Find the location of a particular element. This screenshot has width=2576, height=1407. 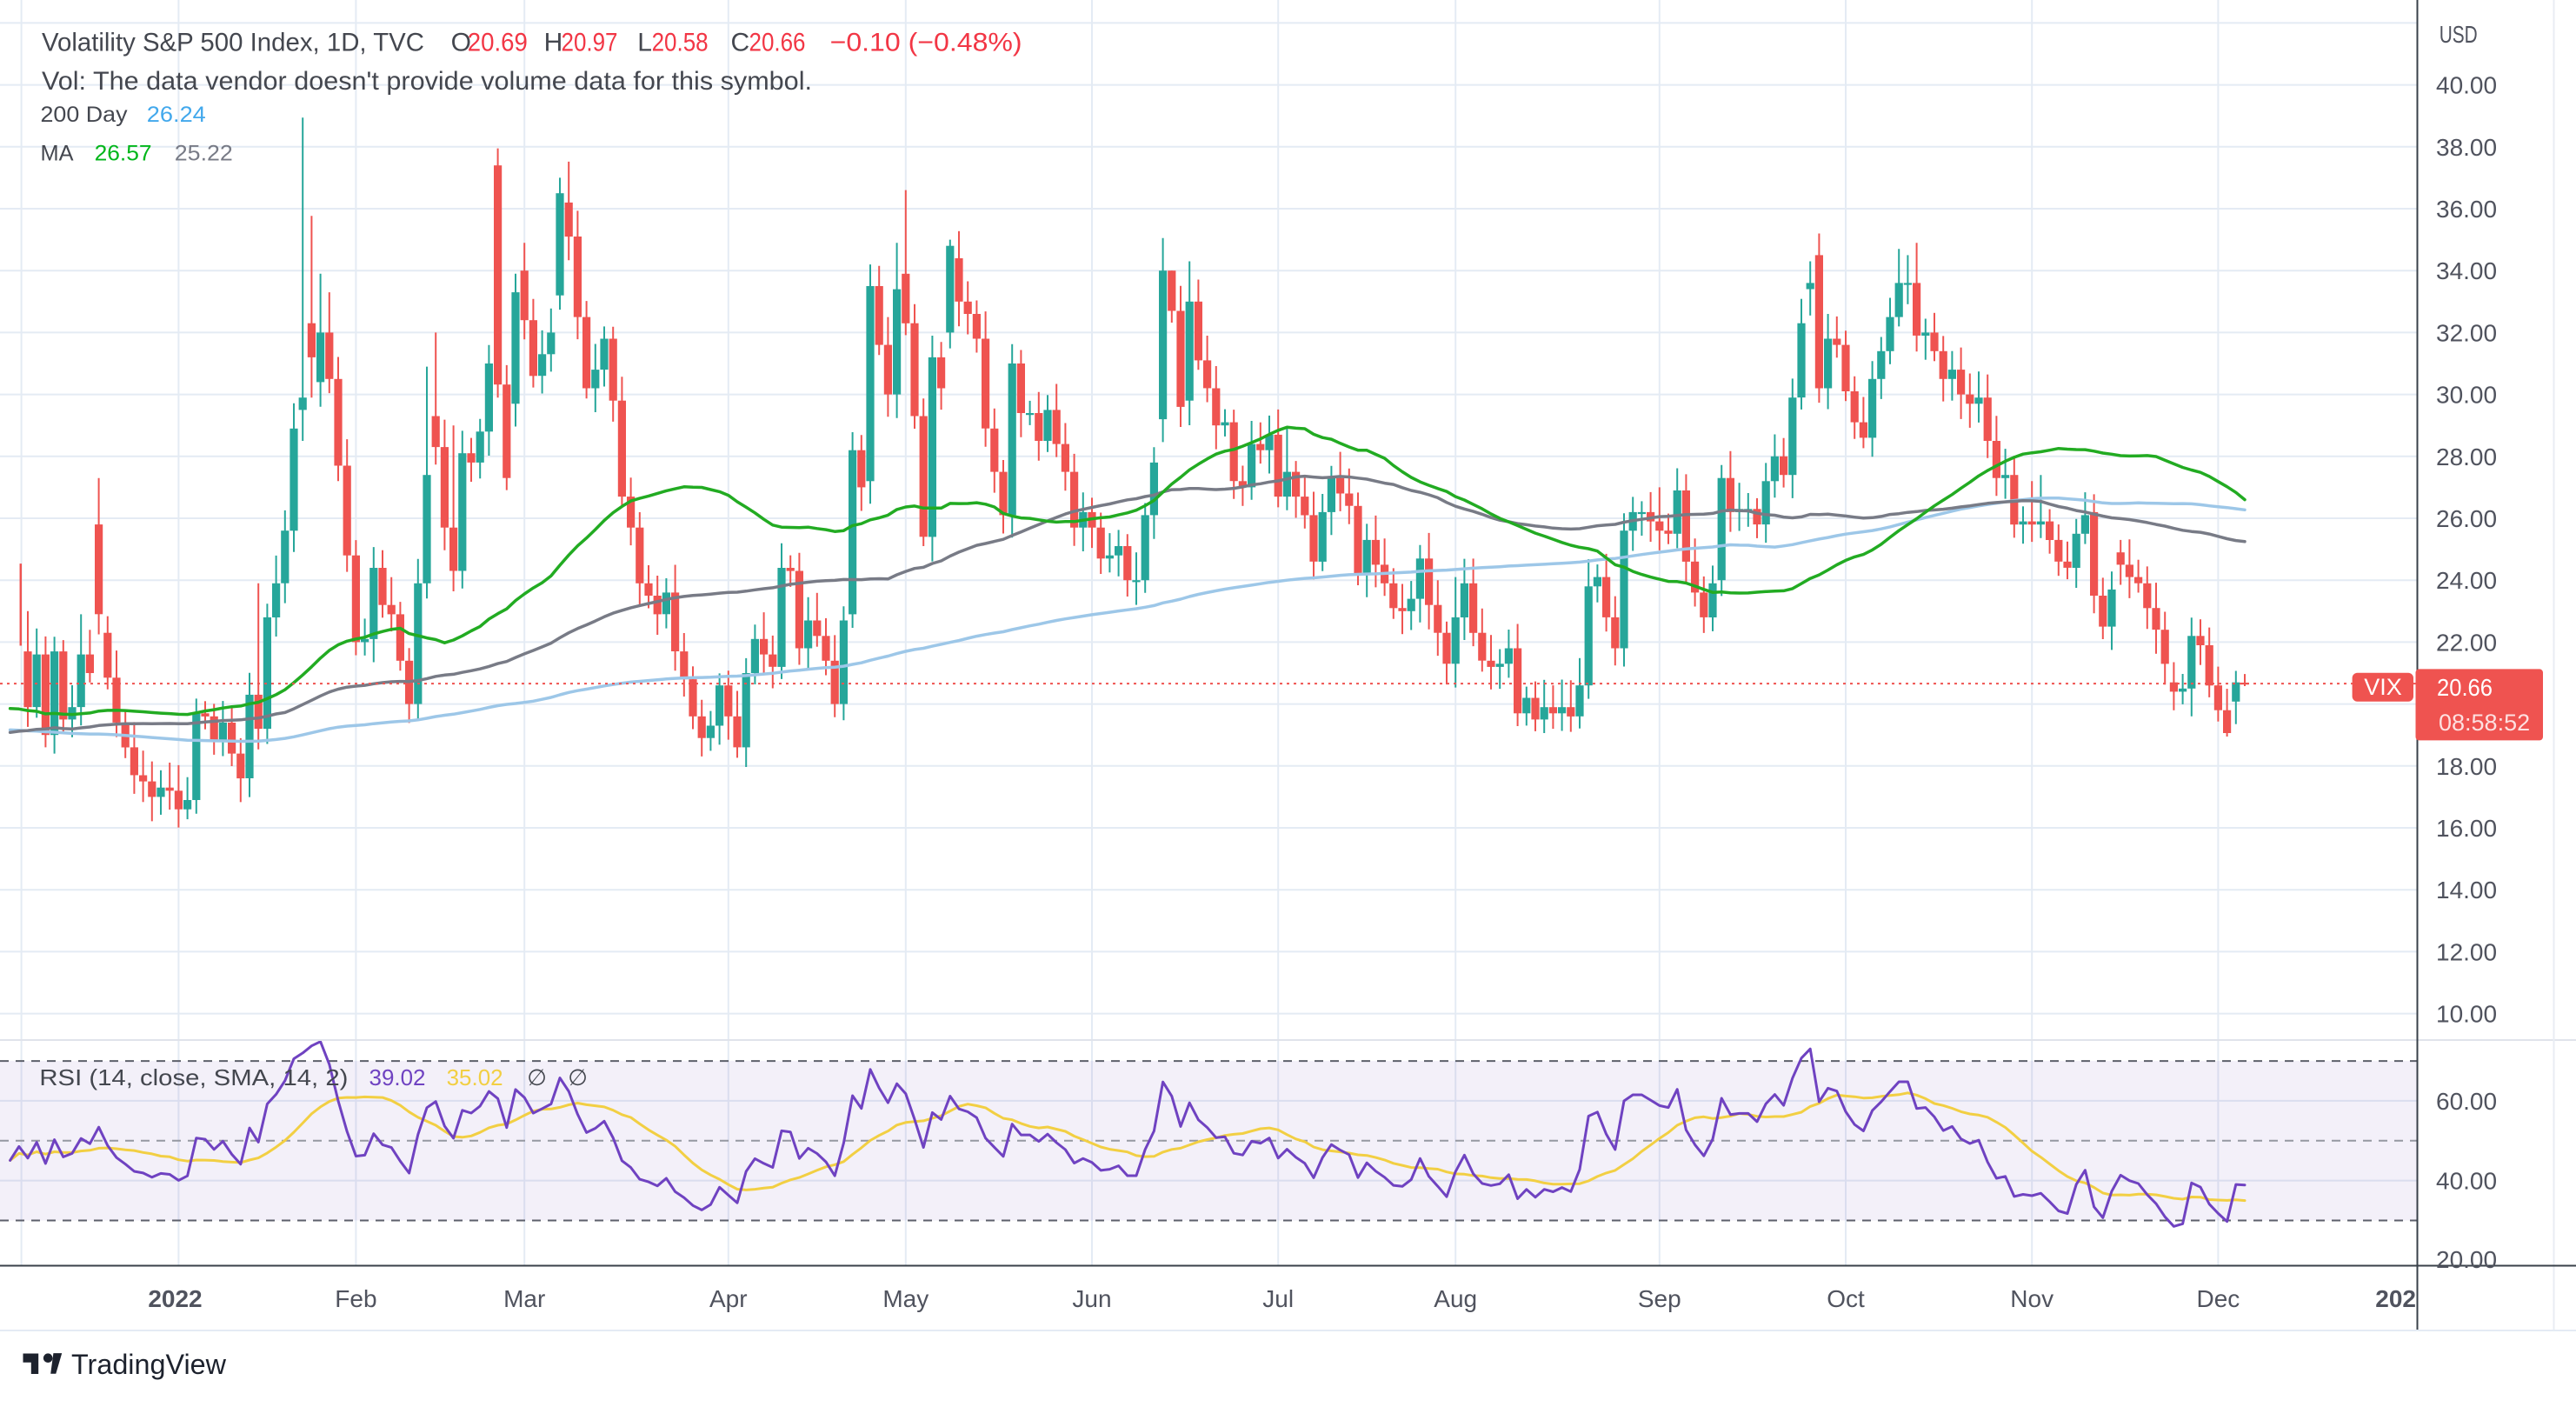

svg-text: 26.24 is located at coordinates (176, 115).